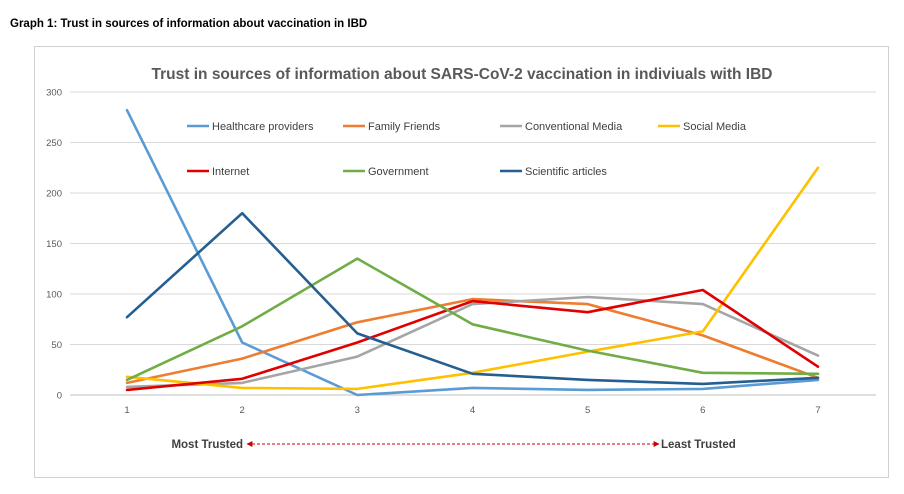 The image size is (904, 494). Describe the element at coordinates (702, 410) in the screenshot. I see `x-tick-label: 6` at that location.